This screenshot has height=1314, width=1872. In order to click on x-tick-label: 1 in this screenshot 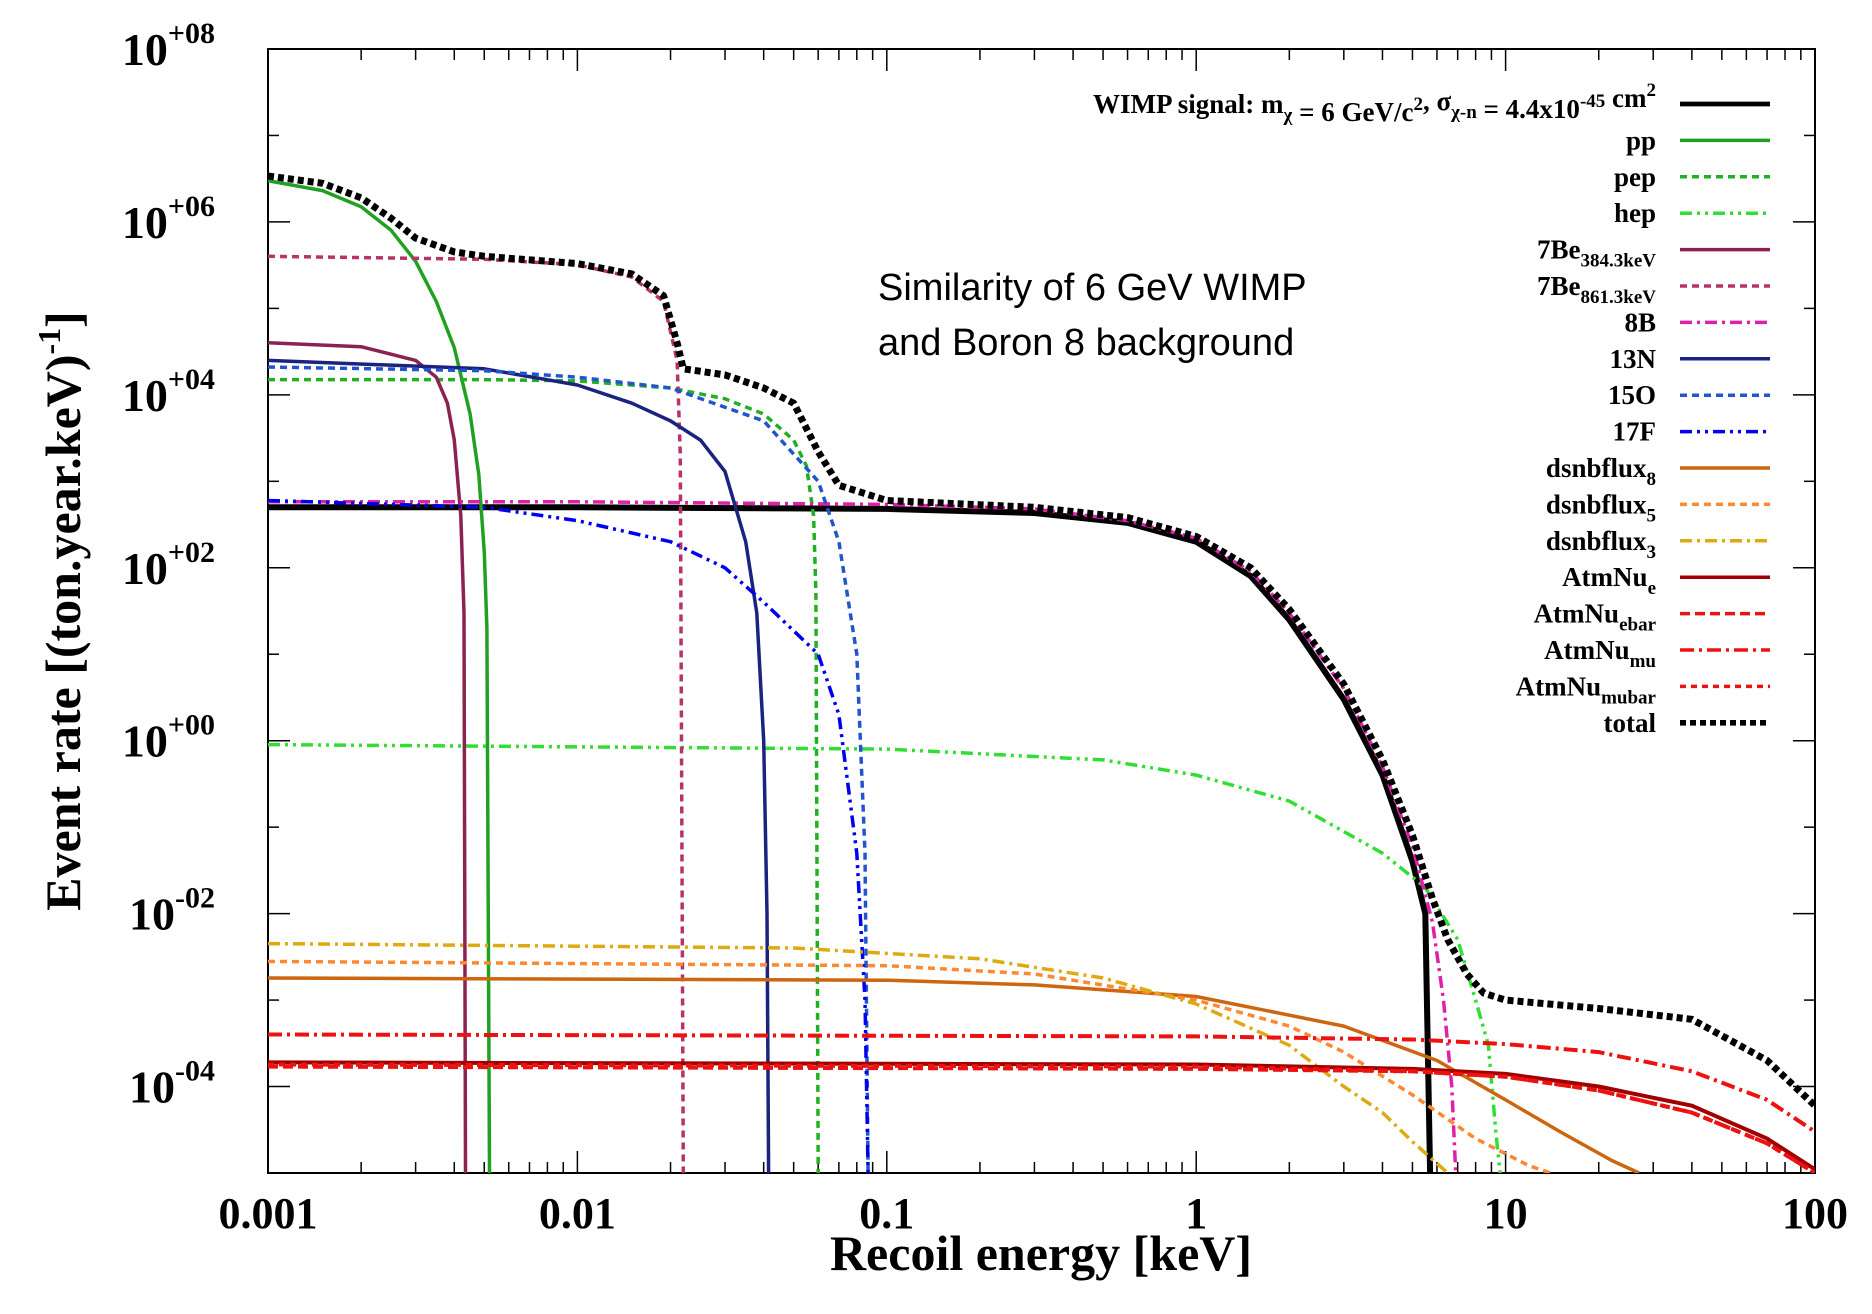, I will do `click(1196, 1213)`.